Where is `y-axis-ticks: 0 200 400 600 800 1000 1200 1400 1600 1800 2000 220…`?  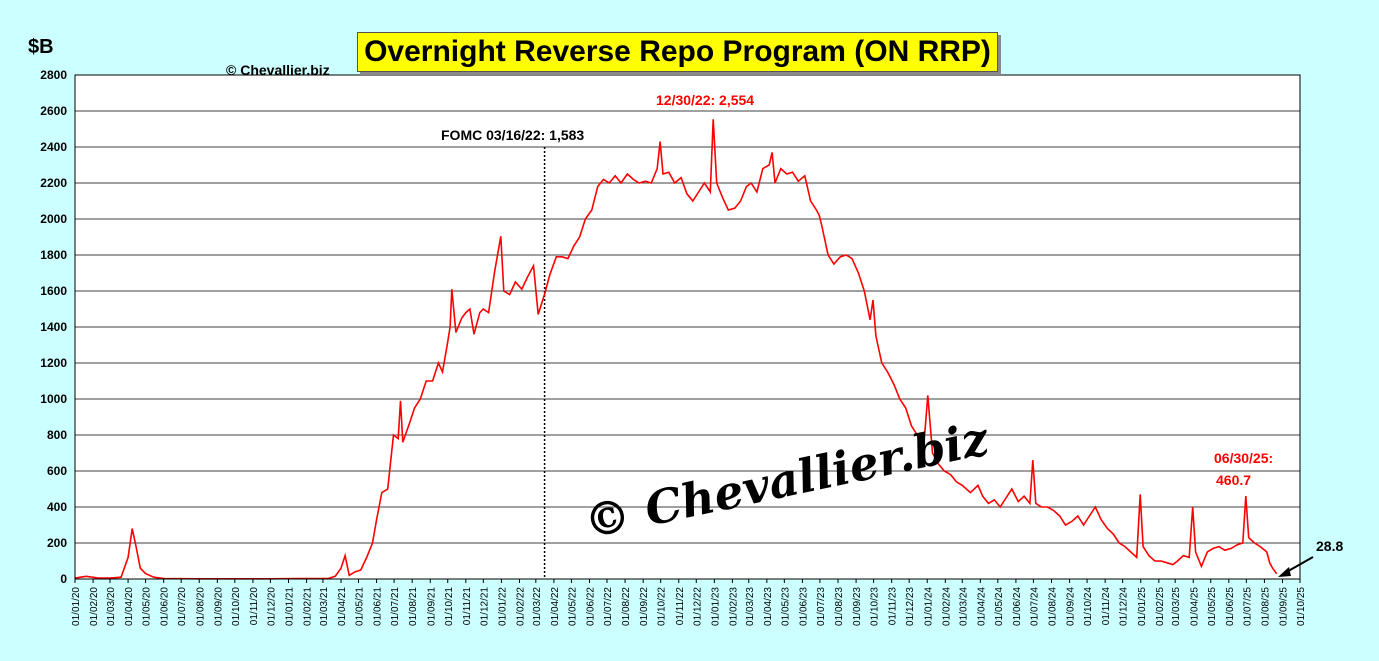
y-axis-ticks: 0 200 400 600 800 1000 1200 1400 1600 1800 2000 220… is located at coordinates (53, 327).